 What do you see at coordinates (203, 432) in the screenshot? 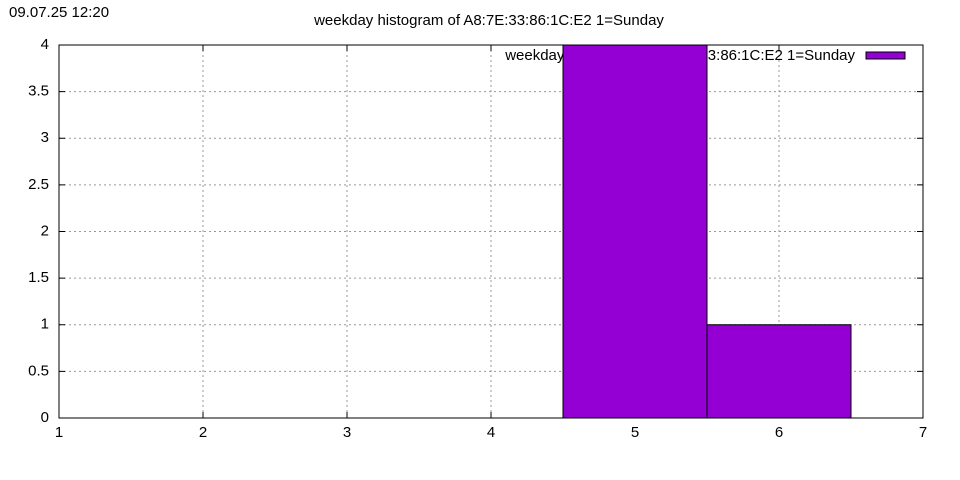
I see `x-tick-label: 2` at bounding box center [203, 432].